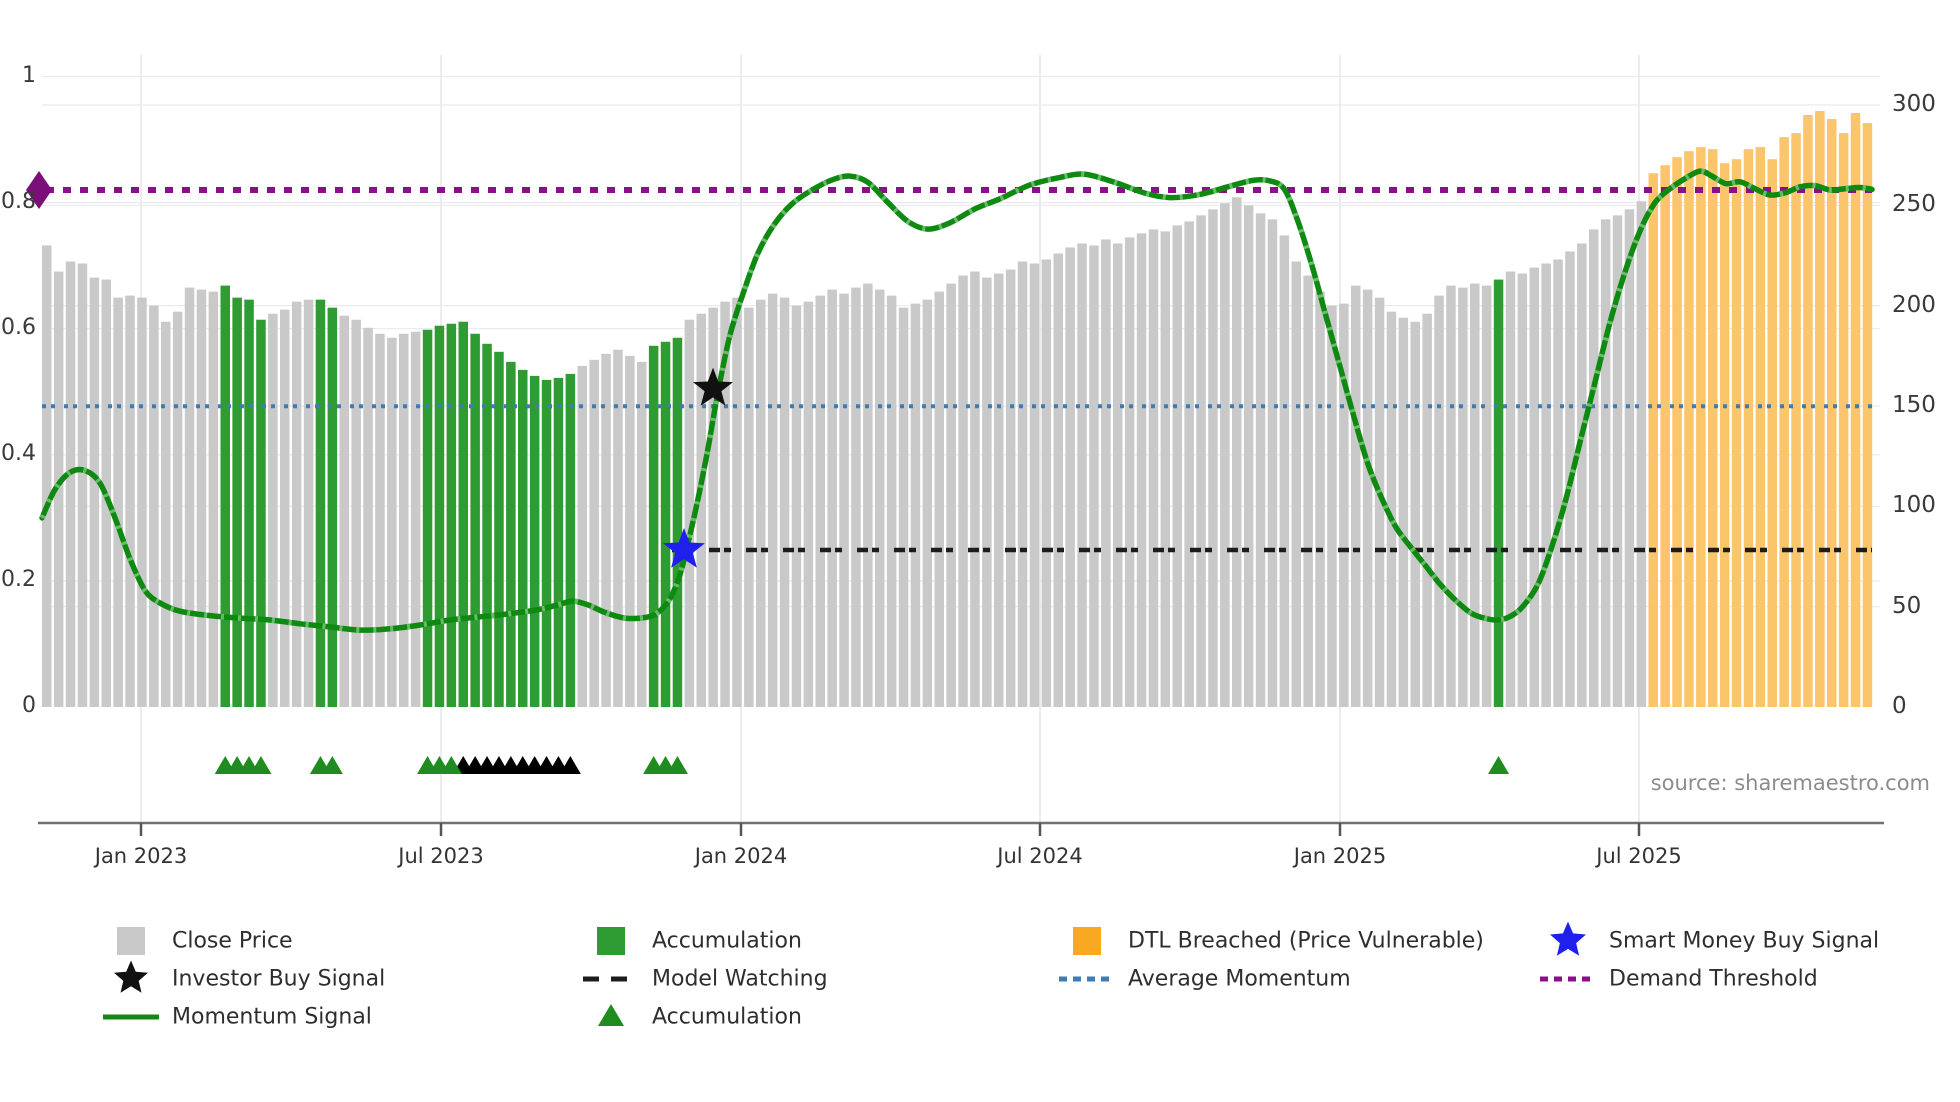  Describe the element at coordinates (1713, 979) in the screenshot. I see `legend-label: Demand Threshold` at that location.